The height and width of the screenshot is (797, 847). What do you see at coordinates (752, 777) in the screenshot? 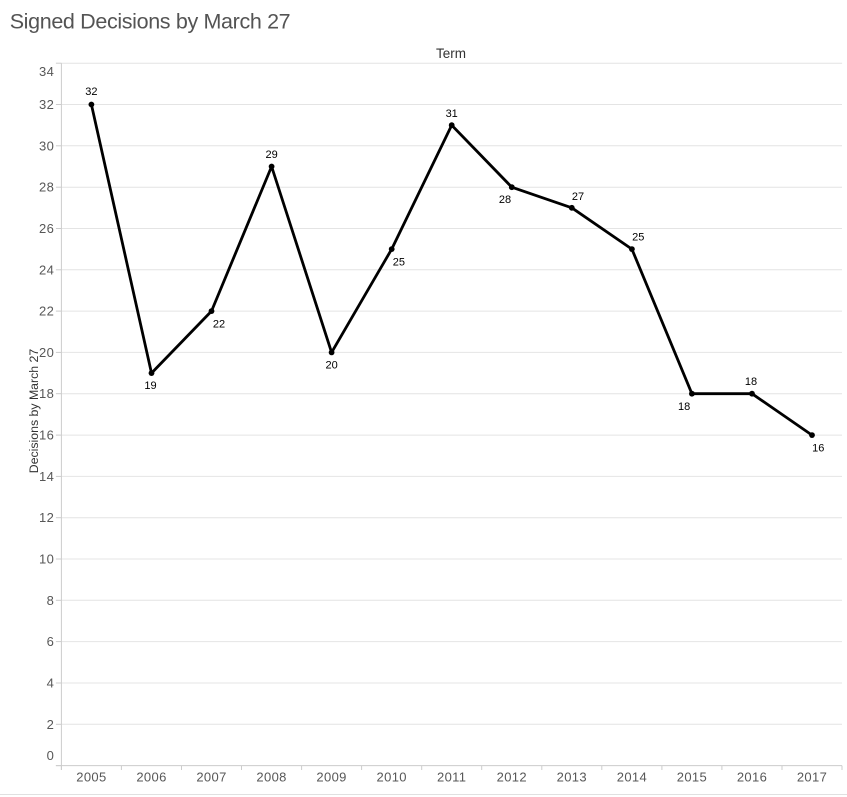
I see `svg-text: 2016` at bounding box center [752, 777].